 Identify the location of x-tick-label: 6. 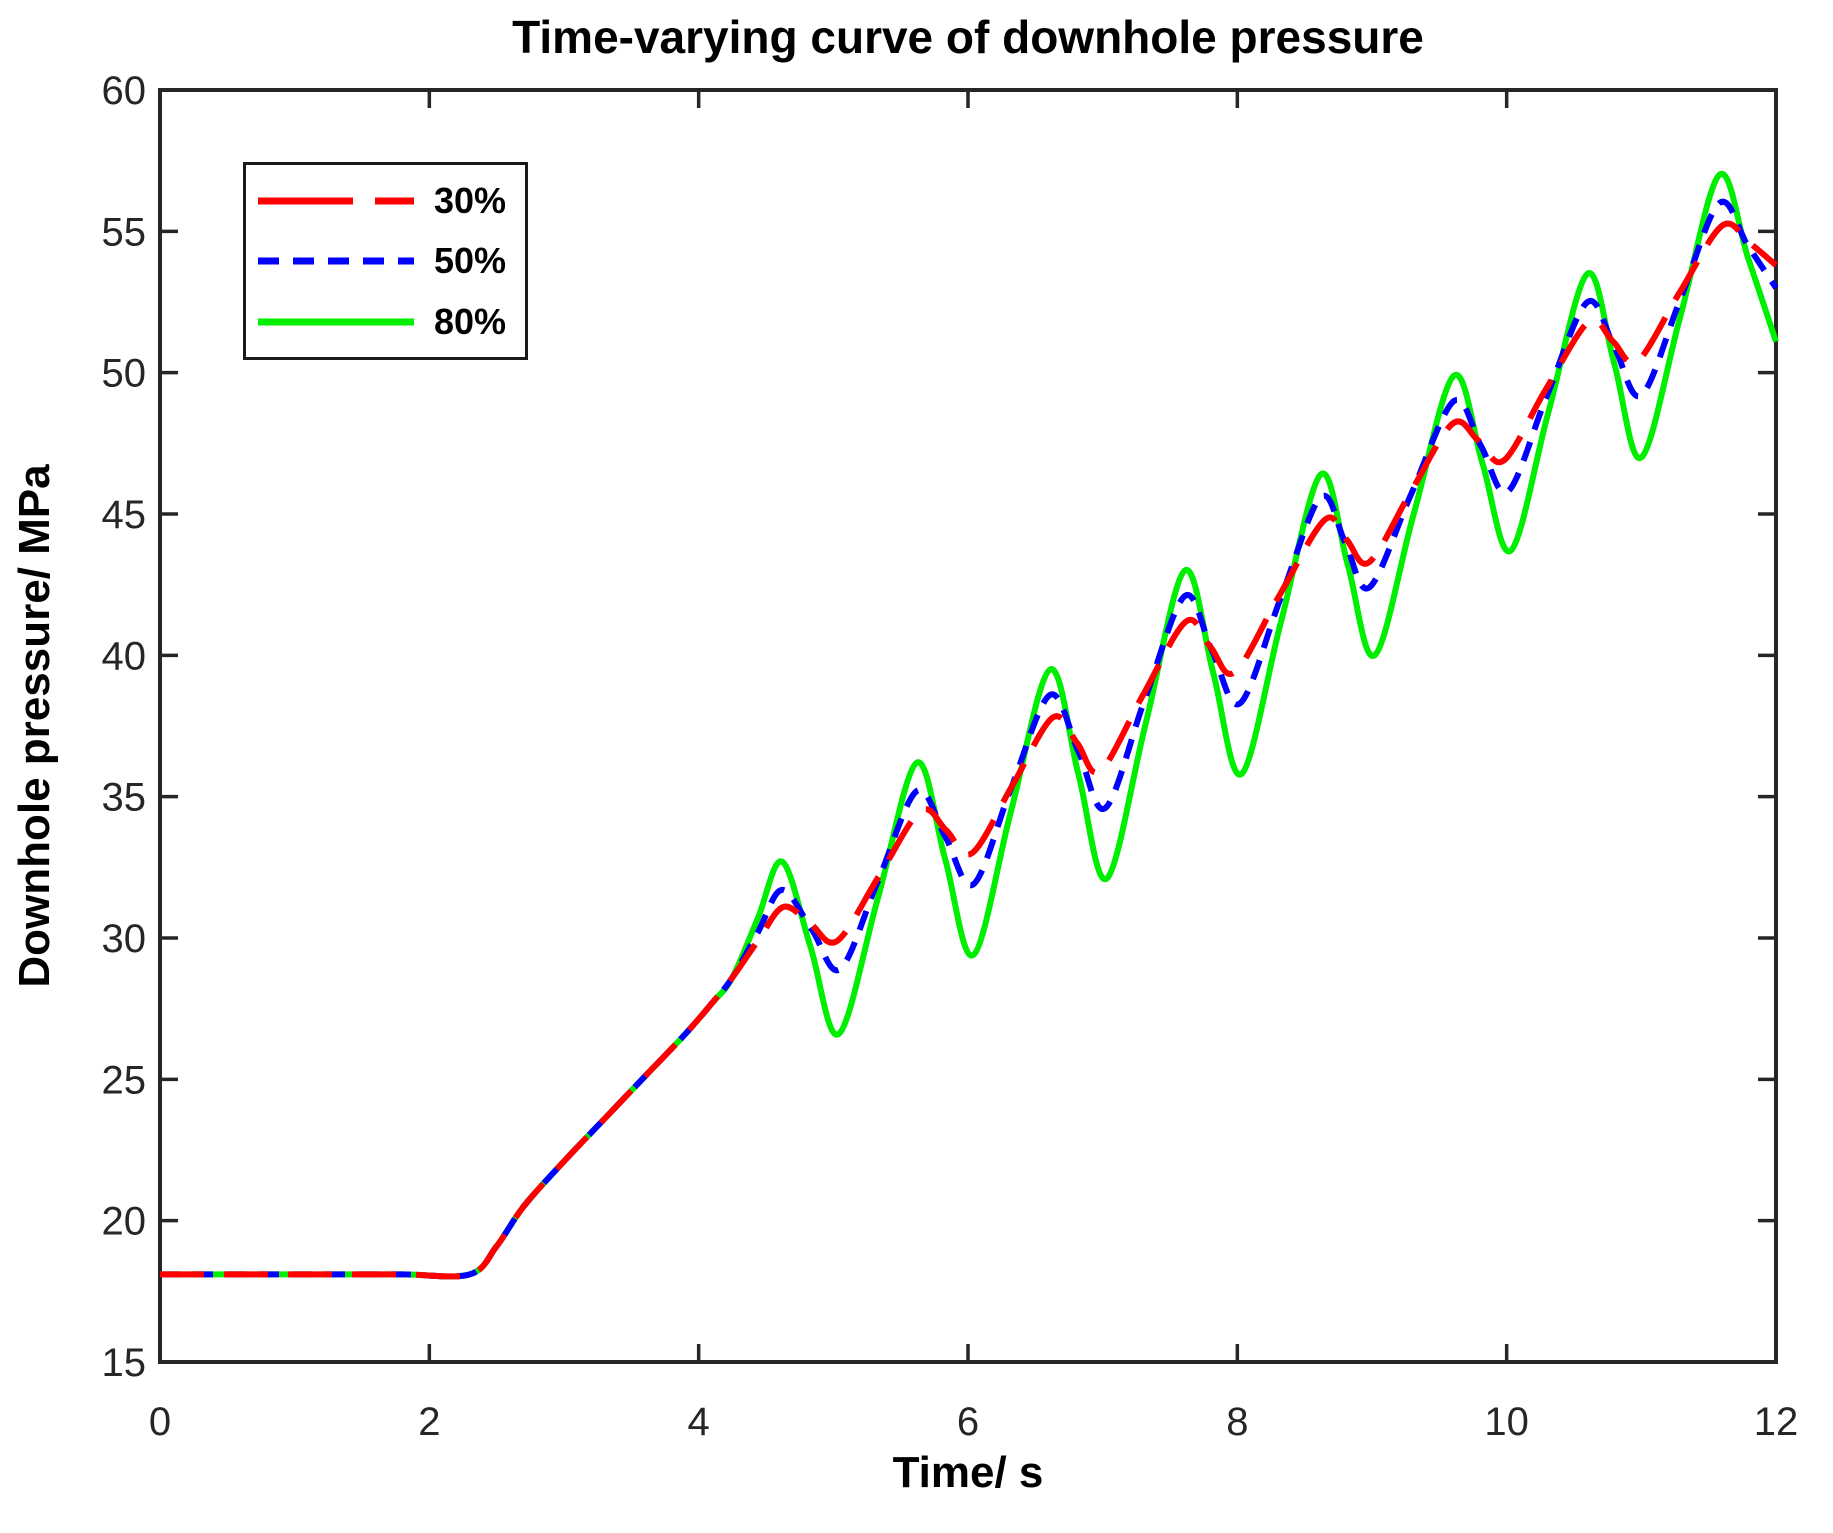
(968, 1422).